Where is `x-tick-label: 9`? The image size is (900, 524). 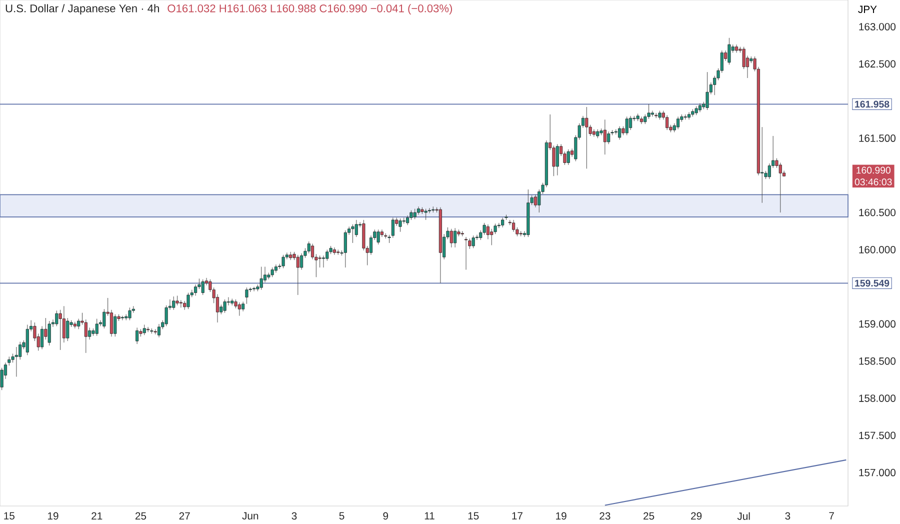
x-tick-label: 9 is located at coordinates (385, 516).